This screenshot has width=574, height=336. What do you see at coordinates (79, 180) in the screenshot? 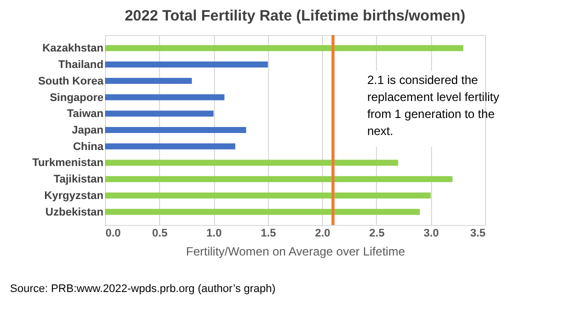
I see `y-tick-label: Tajikistan` at bounding box center [79, 180].